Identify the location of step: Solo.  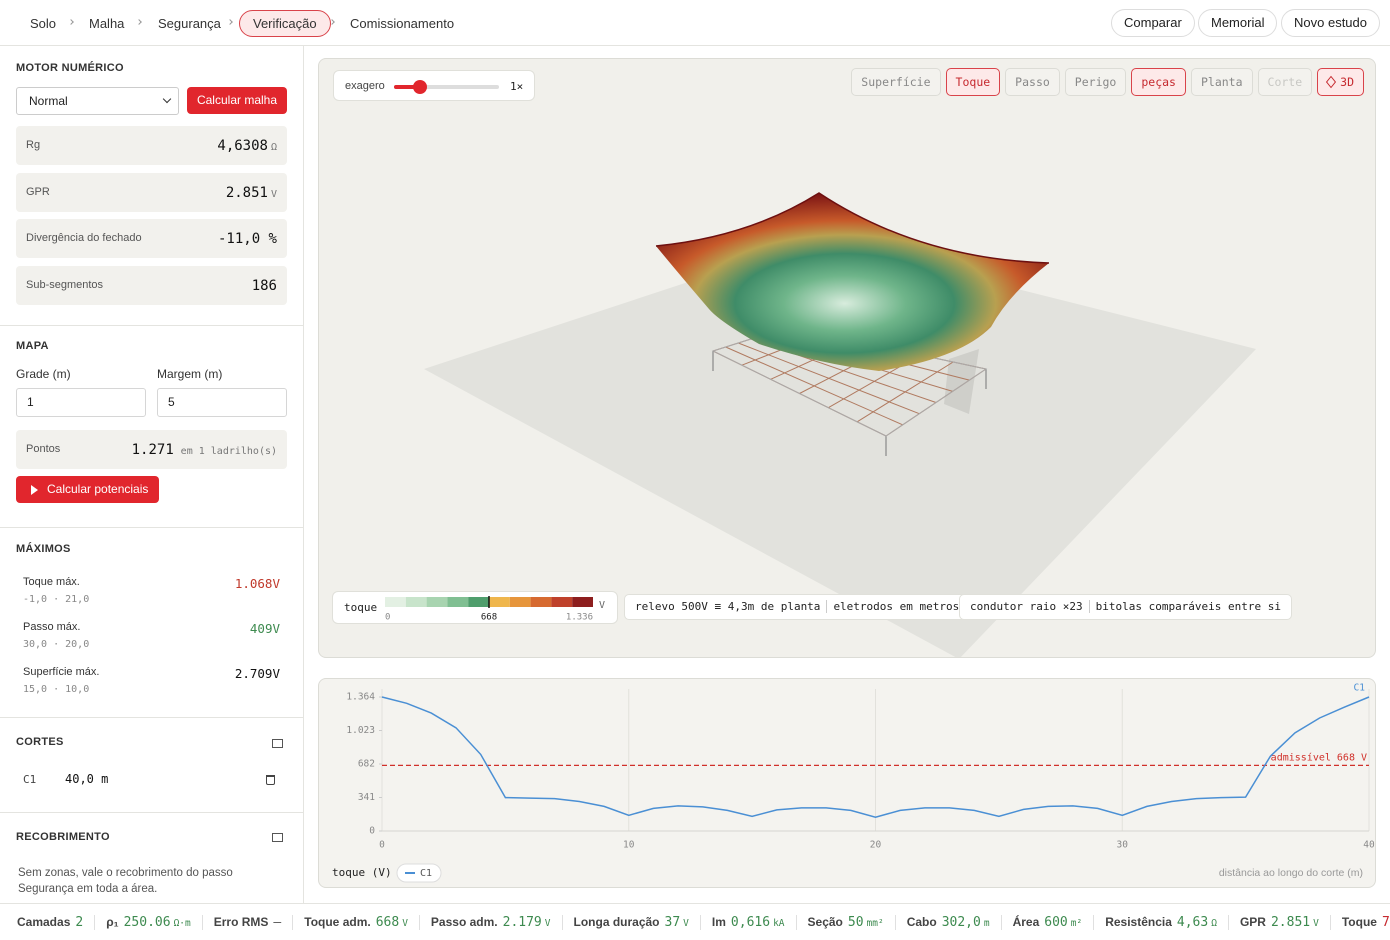
(43, 23).